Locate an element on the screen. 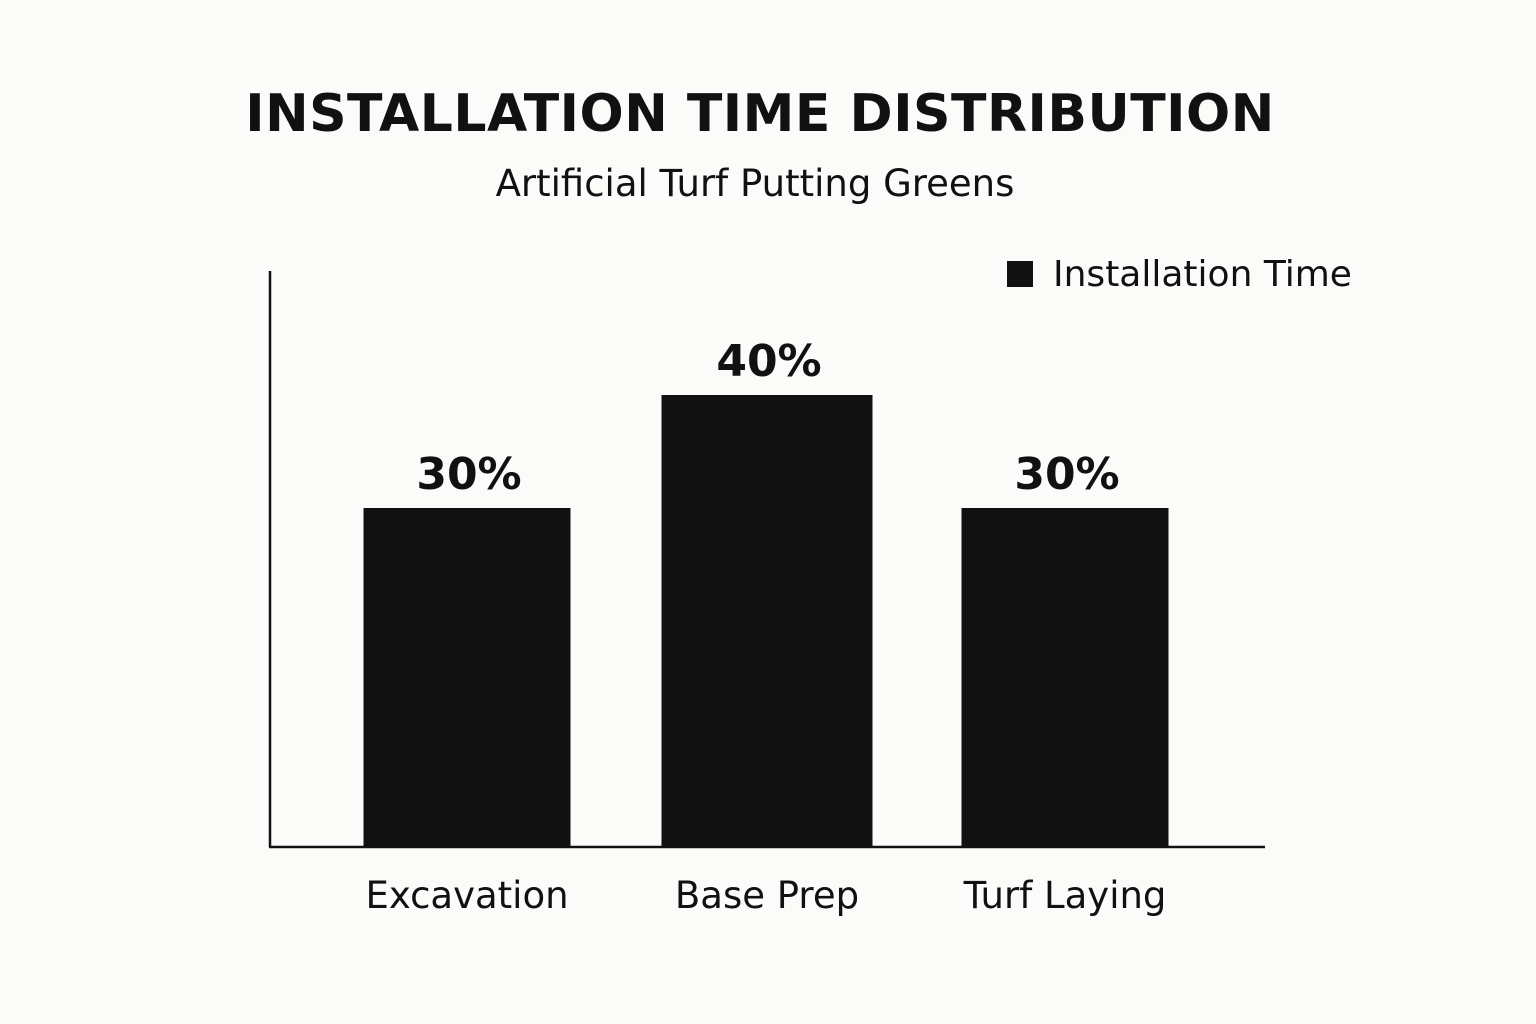 The height and width of the screenshot is (1024, 1536). bar-turf-laying is located at coordinates (1065, 677).